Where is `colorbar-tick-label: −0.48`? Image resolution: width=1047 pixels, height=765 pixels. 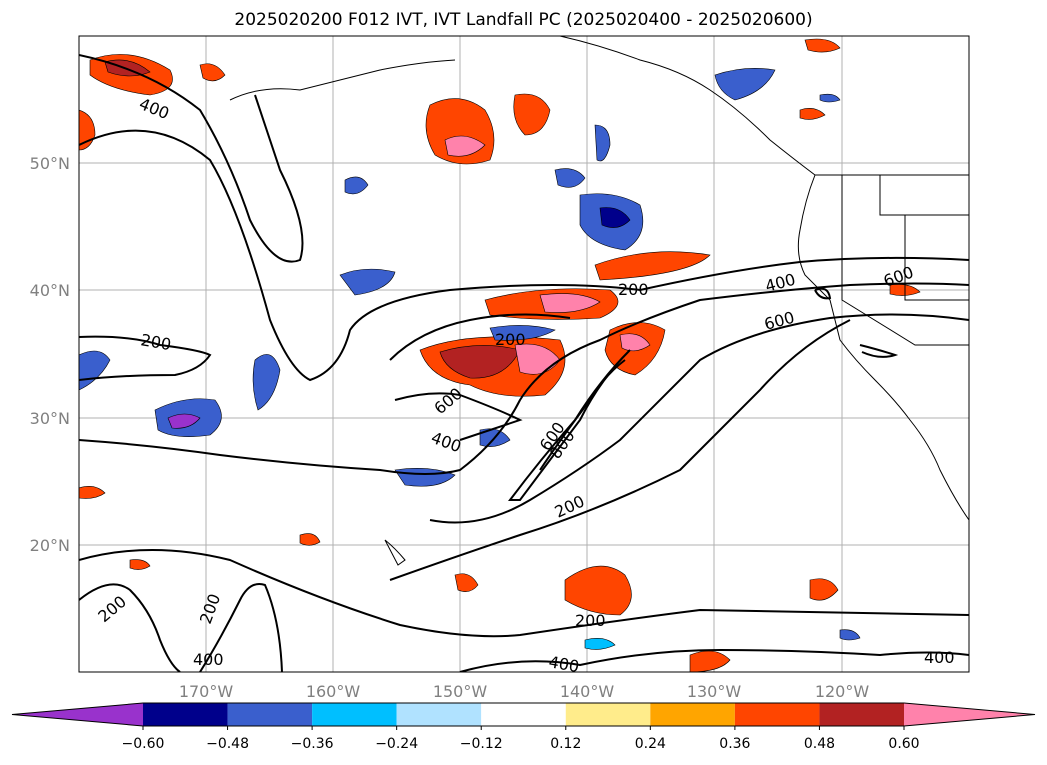 colorbar-tick-label: −0.48 is located at coordinates (227, 744).